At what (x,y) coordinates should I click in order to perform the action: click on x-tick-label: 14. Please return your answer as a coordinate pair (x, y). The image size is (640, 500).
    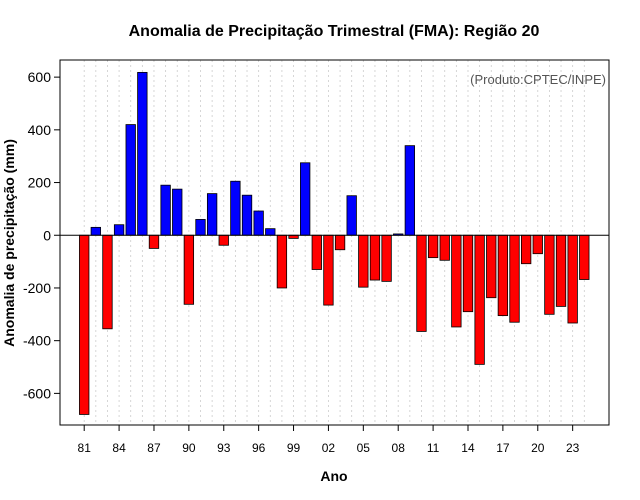
    Looking at the image, I should click on (468, 448).